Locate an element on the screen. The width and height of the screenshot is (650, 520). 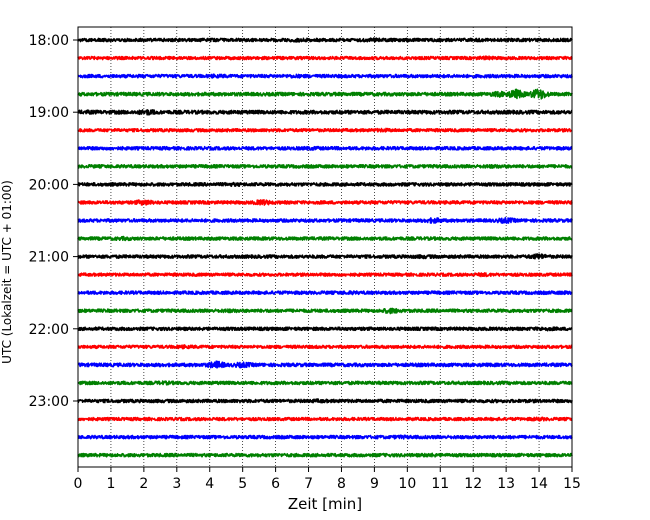
y-tick-label: 20:00 is located at coordinates (49, 185).